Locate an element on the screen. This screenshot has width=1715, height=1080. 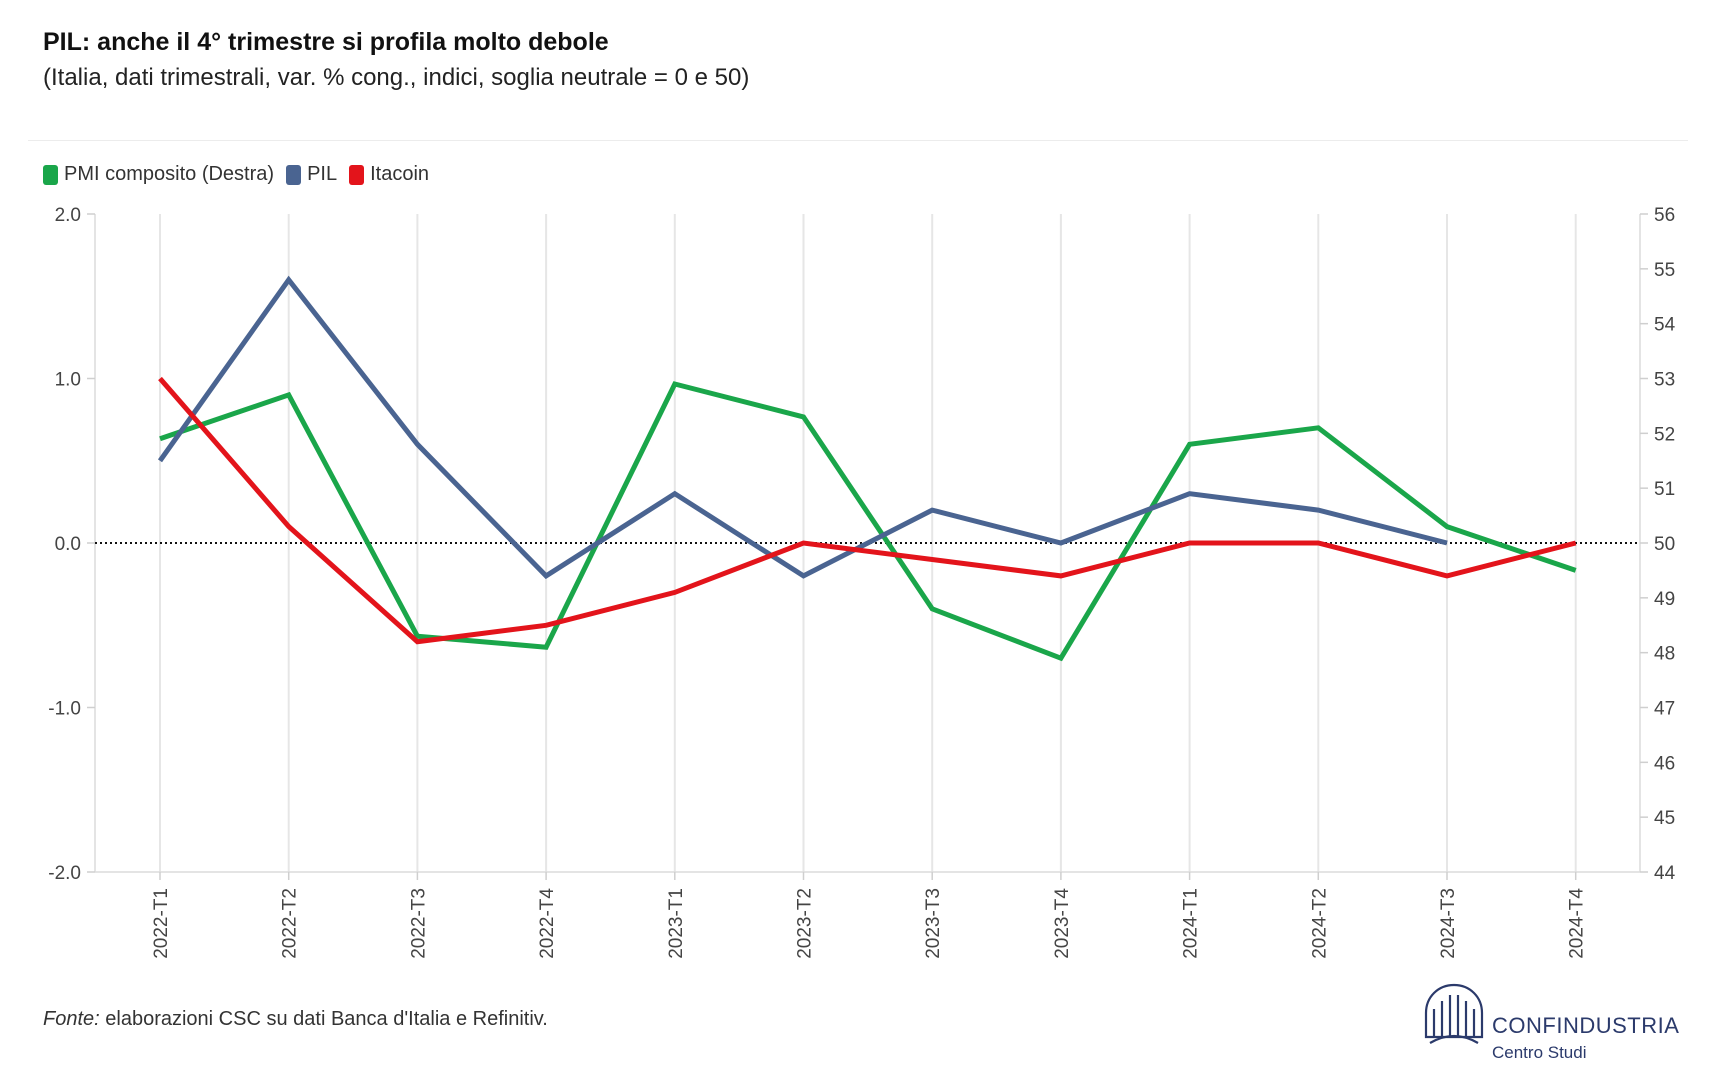
right-tick-label: 46 is located at coordinates (1664, 763).